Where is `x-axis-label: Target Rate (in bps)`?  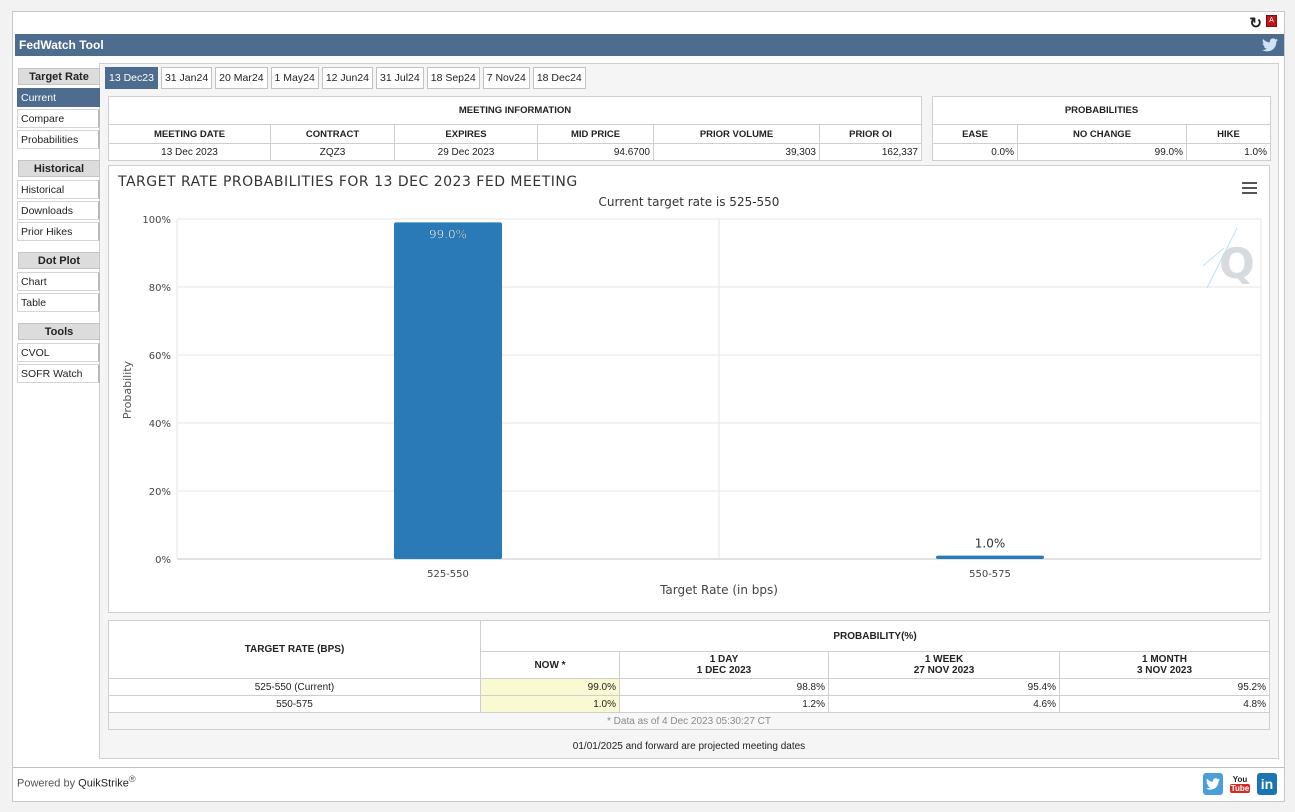
x-axis-label: Target Rate (in bps) is located at coordinates (718, 590).